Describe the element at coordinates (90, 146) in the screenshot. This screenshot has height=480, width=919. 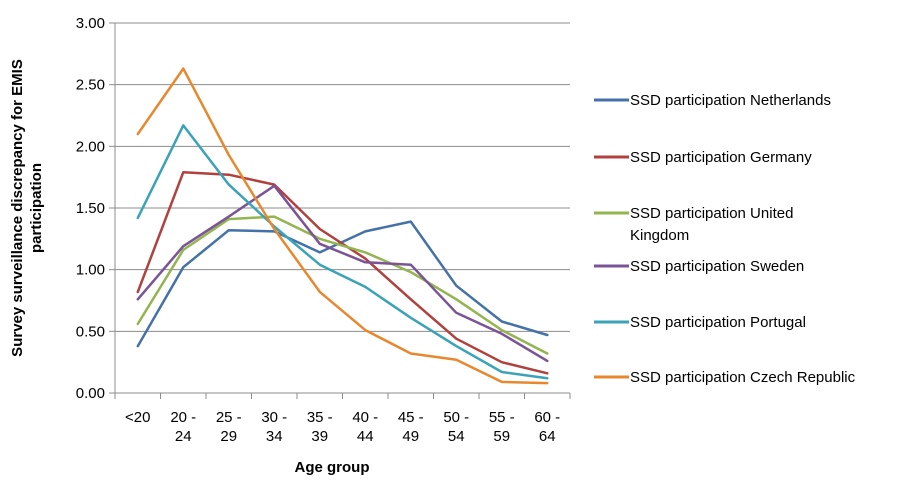
I see `y-tick-label: 2.00` at that location.